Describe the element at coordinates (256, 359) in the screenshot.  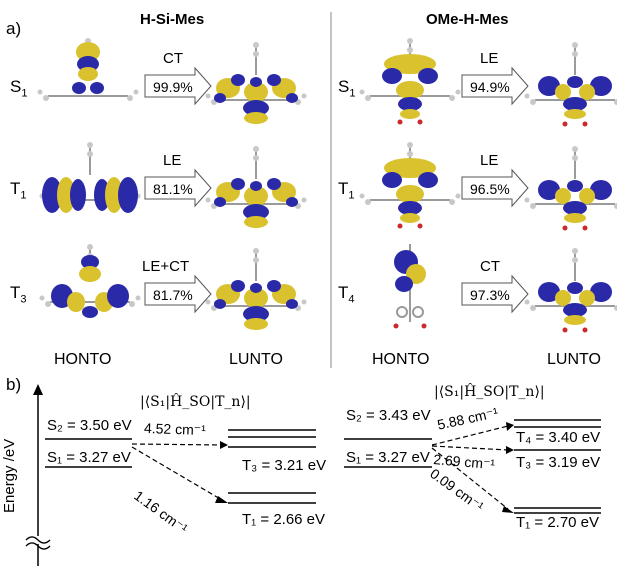
I see `lunto-label-left: LUNTO` at that location.